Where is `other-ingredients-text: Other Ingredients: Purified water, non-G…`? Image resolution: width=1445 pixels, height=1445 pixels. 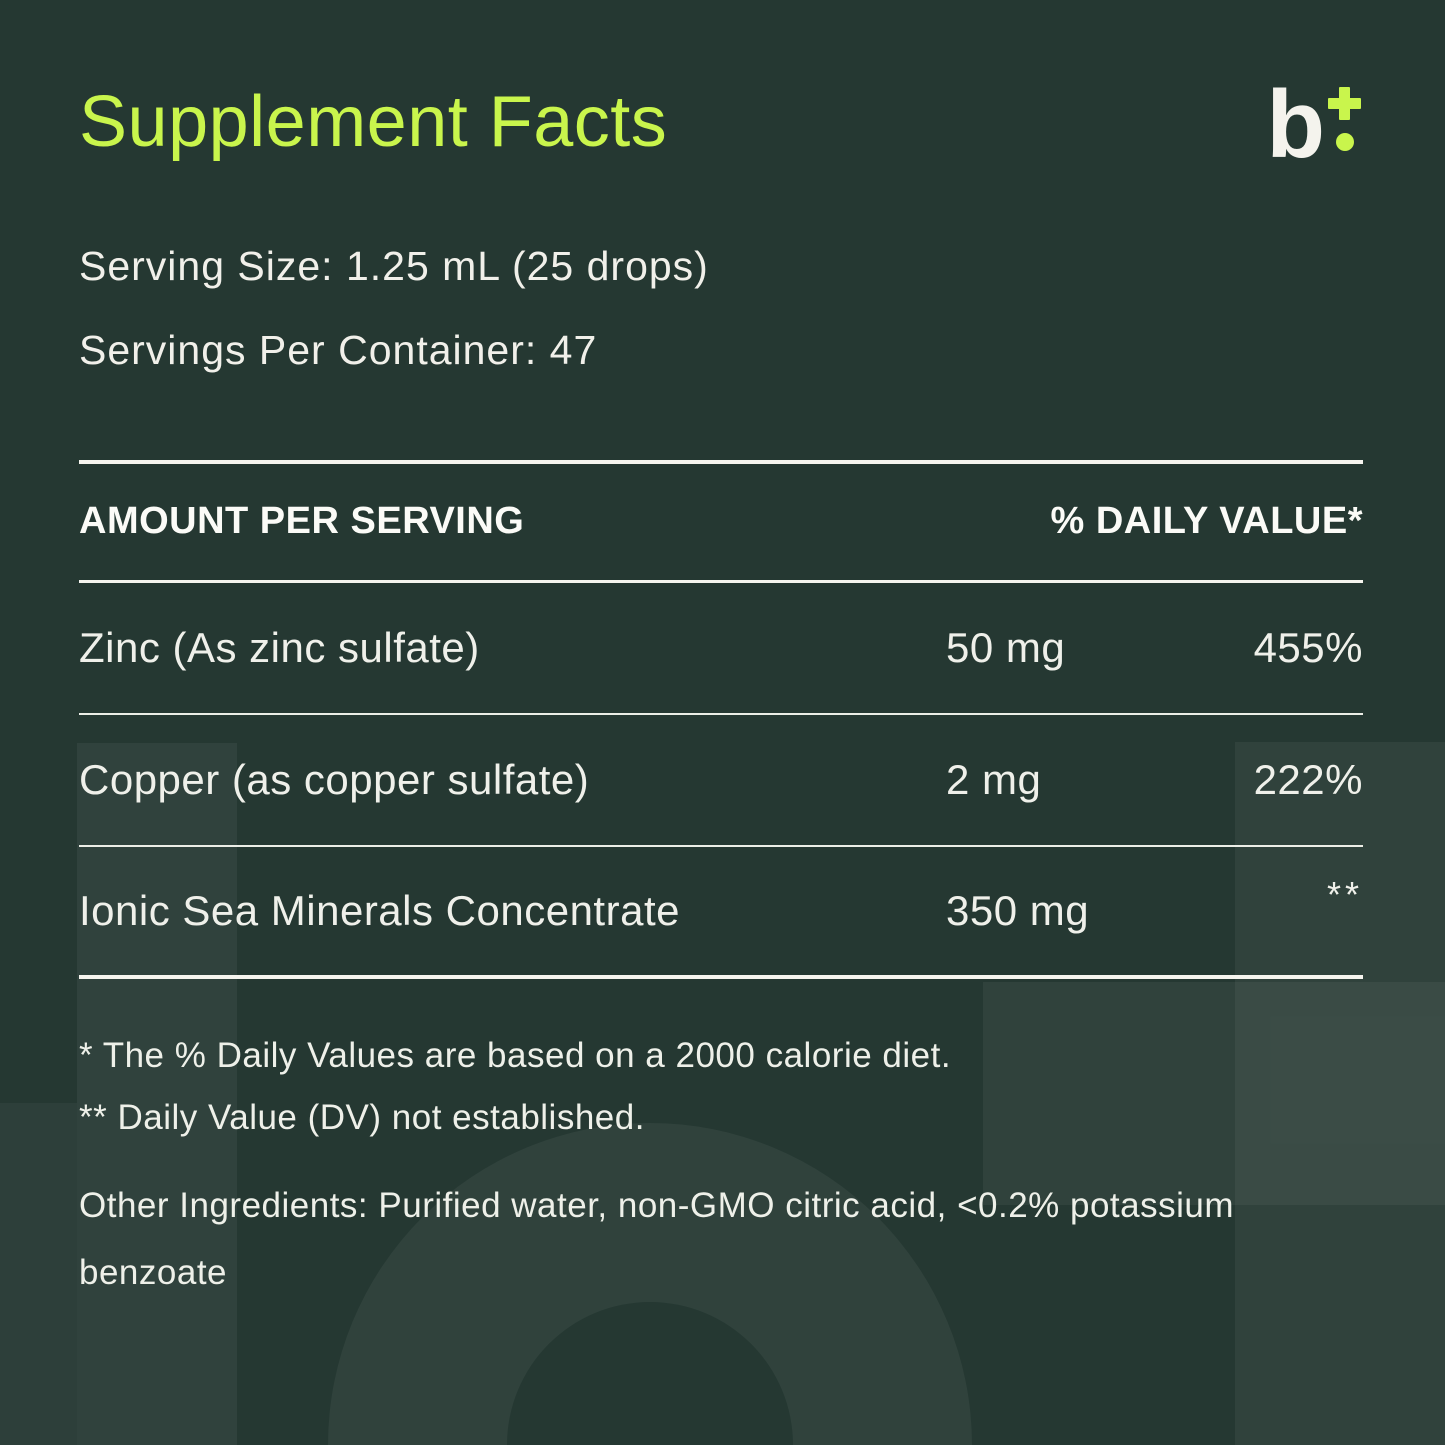 other-ingredients-text: Other Ingredients: Purified water, non-G… is located at coordinates (657, 1238).